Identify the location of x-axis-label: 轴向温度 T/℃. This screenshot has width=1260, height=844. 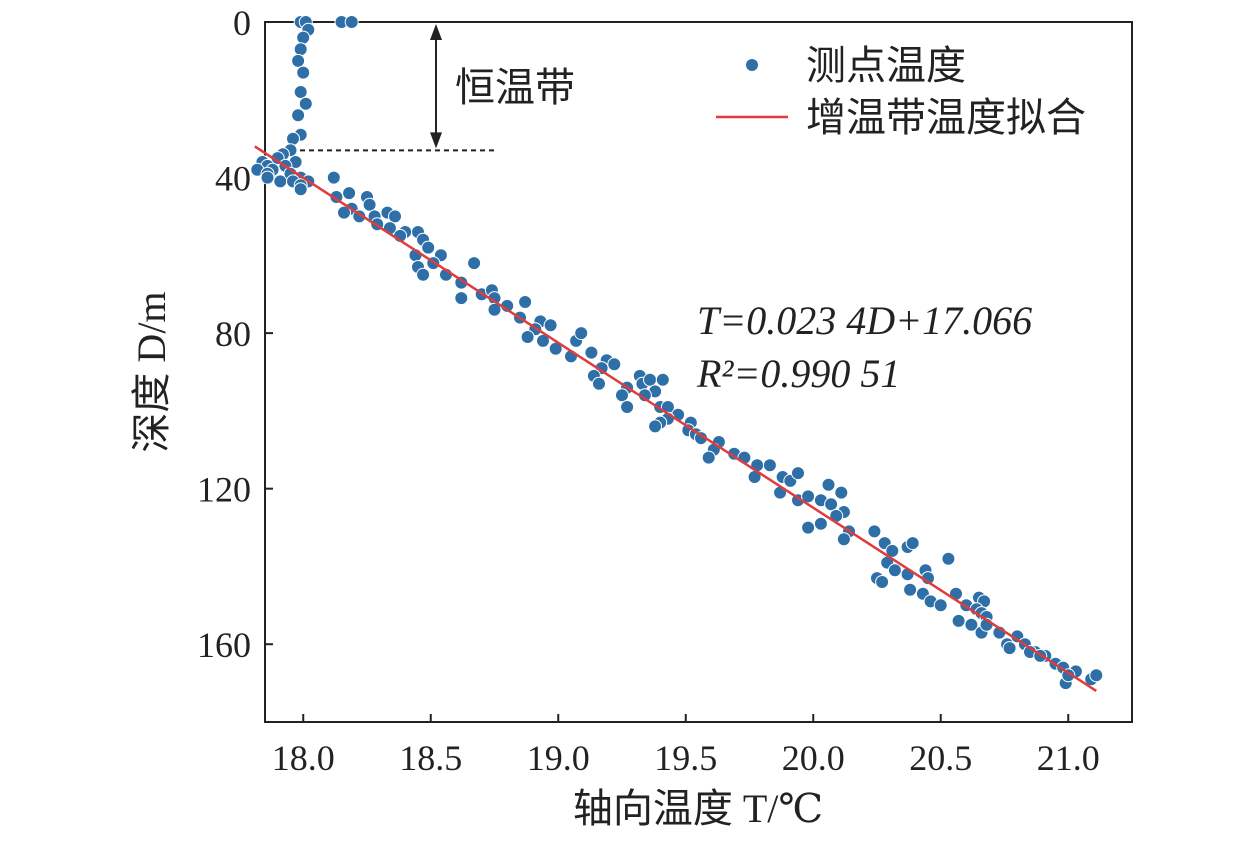
(698, 808).